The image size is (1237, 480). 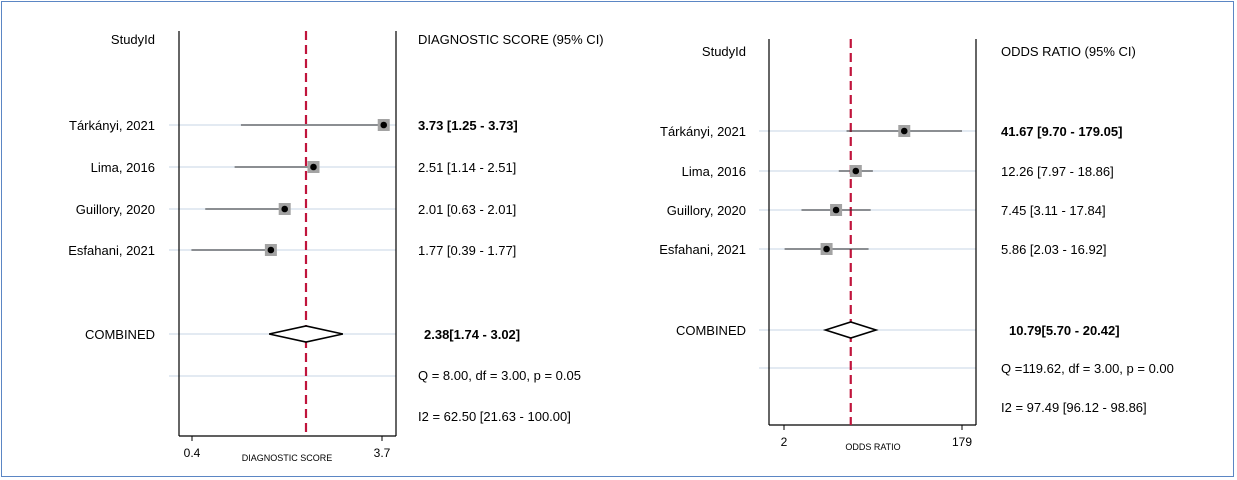 I want to click on x-axis-label: ODDS RATIO, so click(x=872, y=447).